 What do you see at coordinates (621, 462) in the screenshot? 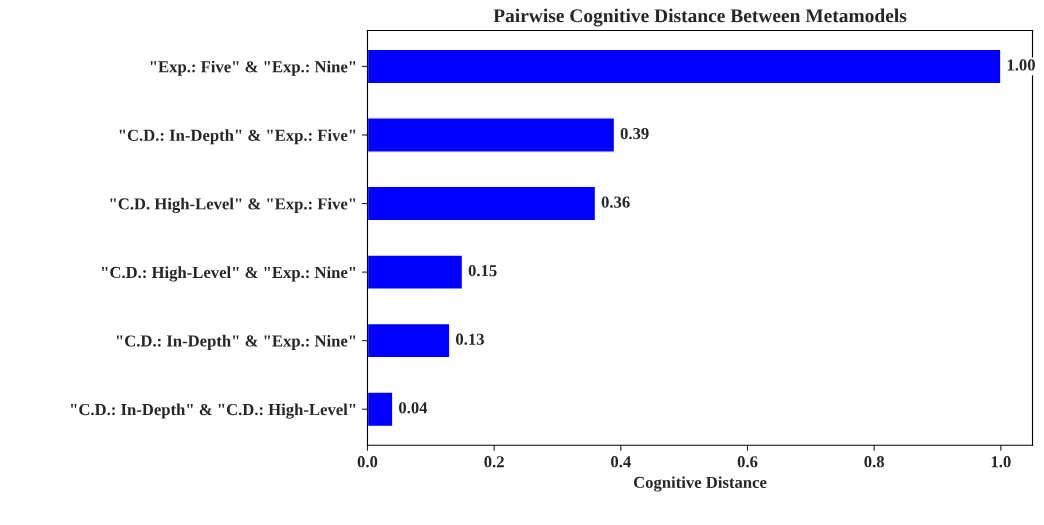
I see `x-tick-label: 0.4` at bounding box center [621, 462].